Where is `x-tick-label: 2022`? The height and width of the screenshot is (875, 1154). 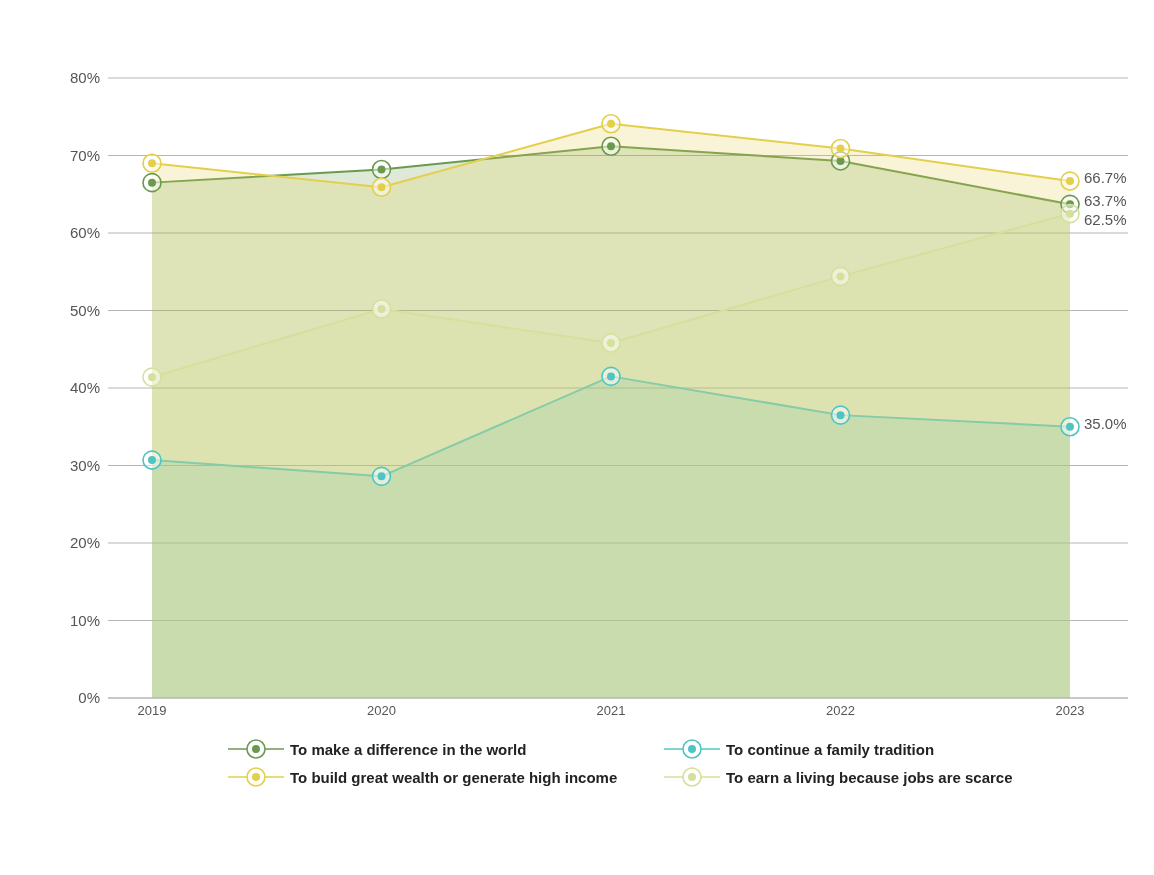
x-tick-label: 2022 is located at coordinates (840, 711).